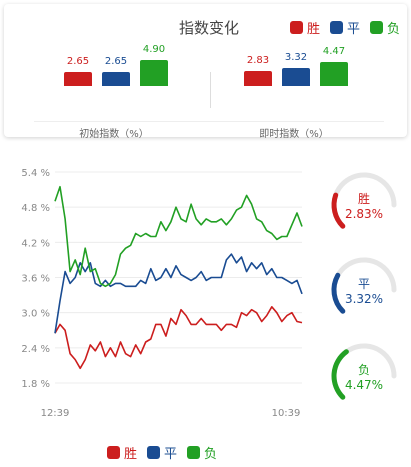  What do you see at coordinates (194, 452) in the screenshot?
I see `bottom-legend-swatch-loss` at bounding box center [194, 452].